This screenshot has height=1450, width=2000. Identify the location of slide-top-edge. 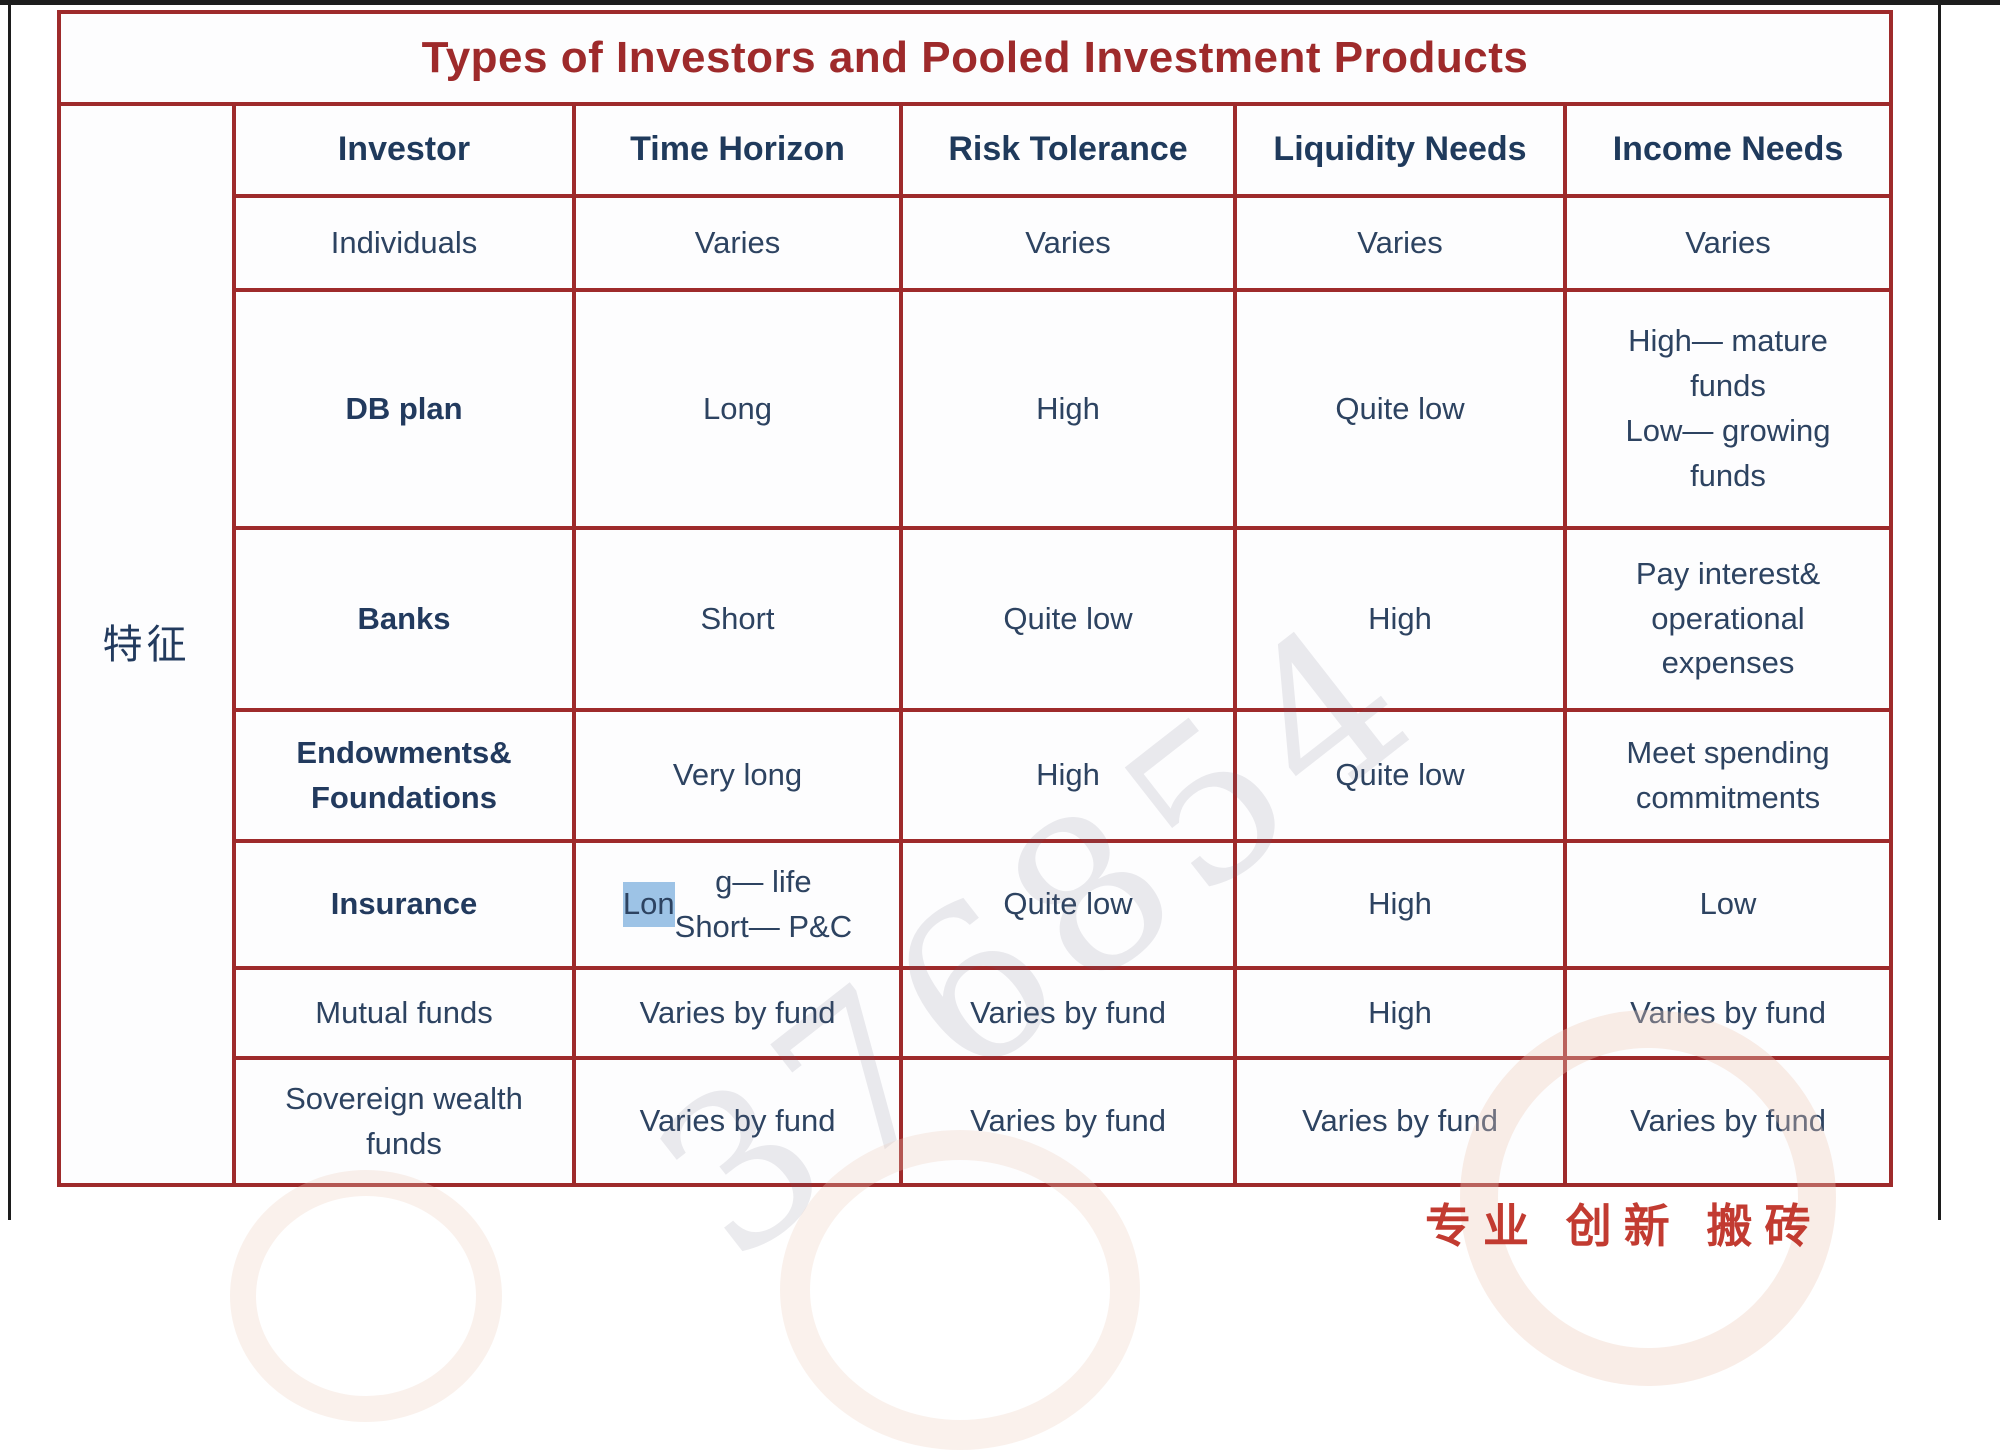
(1000, 2).